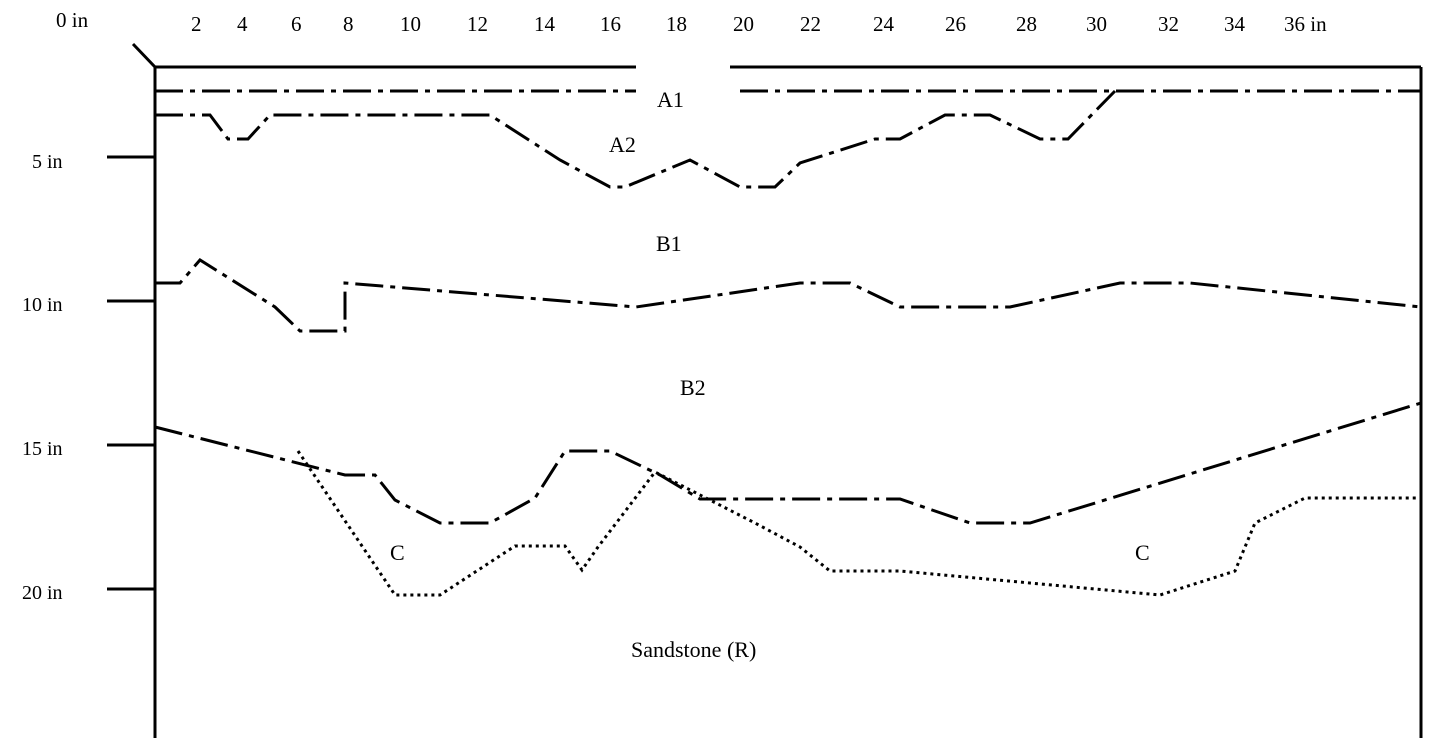 This screenshot has height=738, width=1429. I want to click on top-tick-label: 2, so click(196, 24).